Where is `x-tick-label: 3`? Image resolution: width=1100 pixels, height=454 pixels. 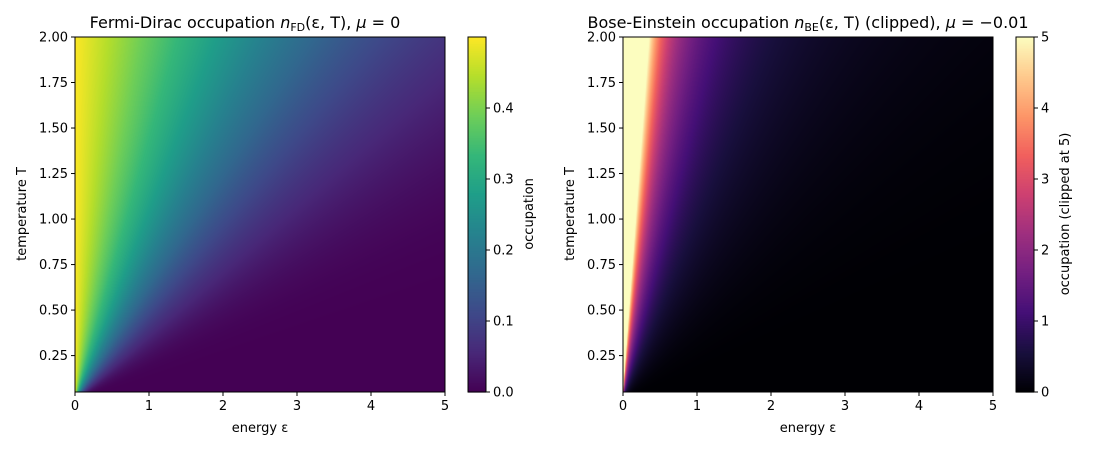 x-tick-label: 3 is located at coordinates (297, 406).